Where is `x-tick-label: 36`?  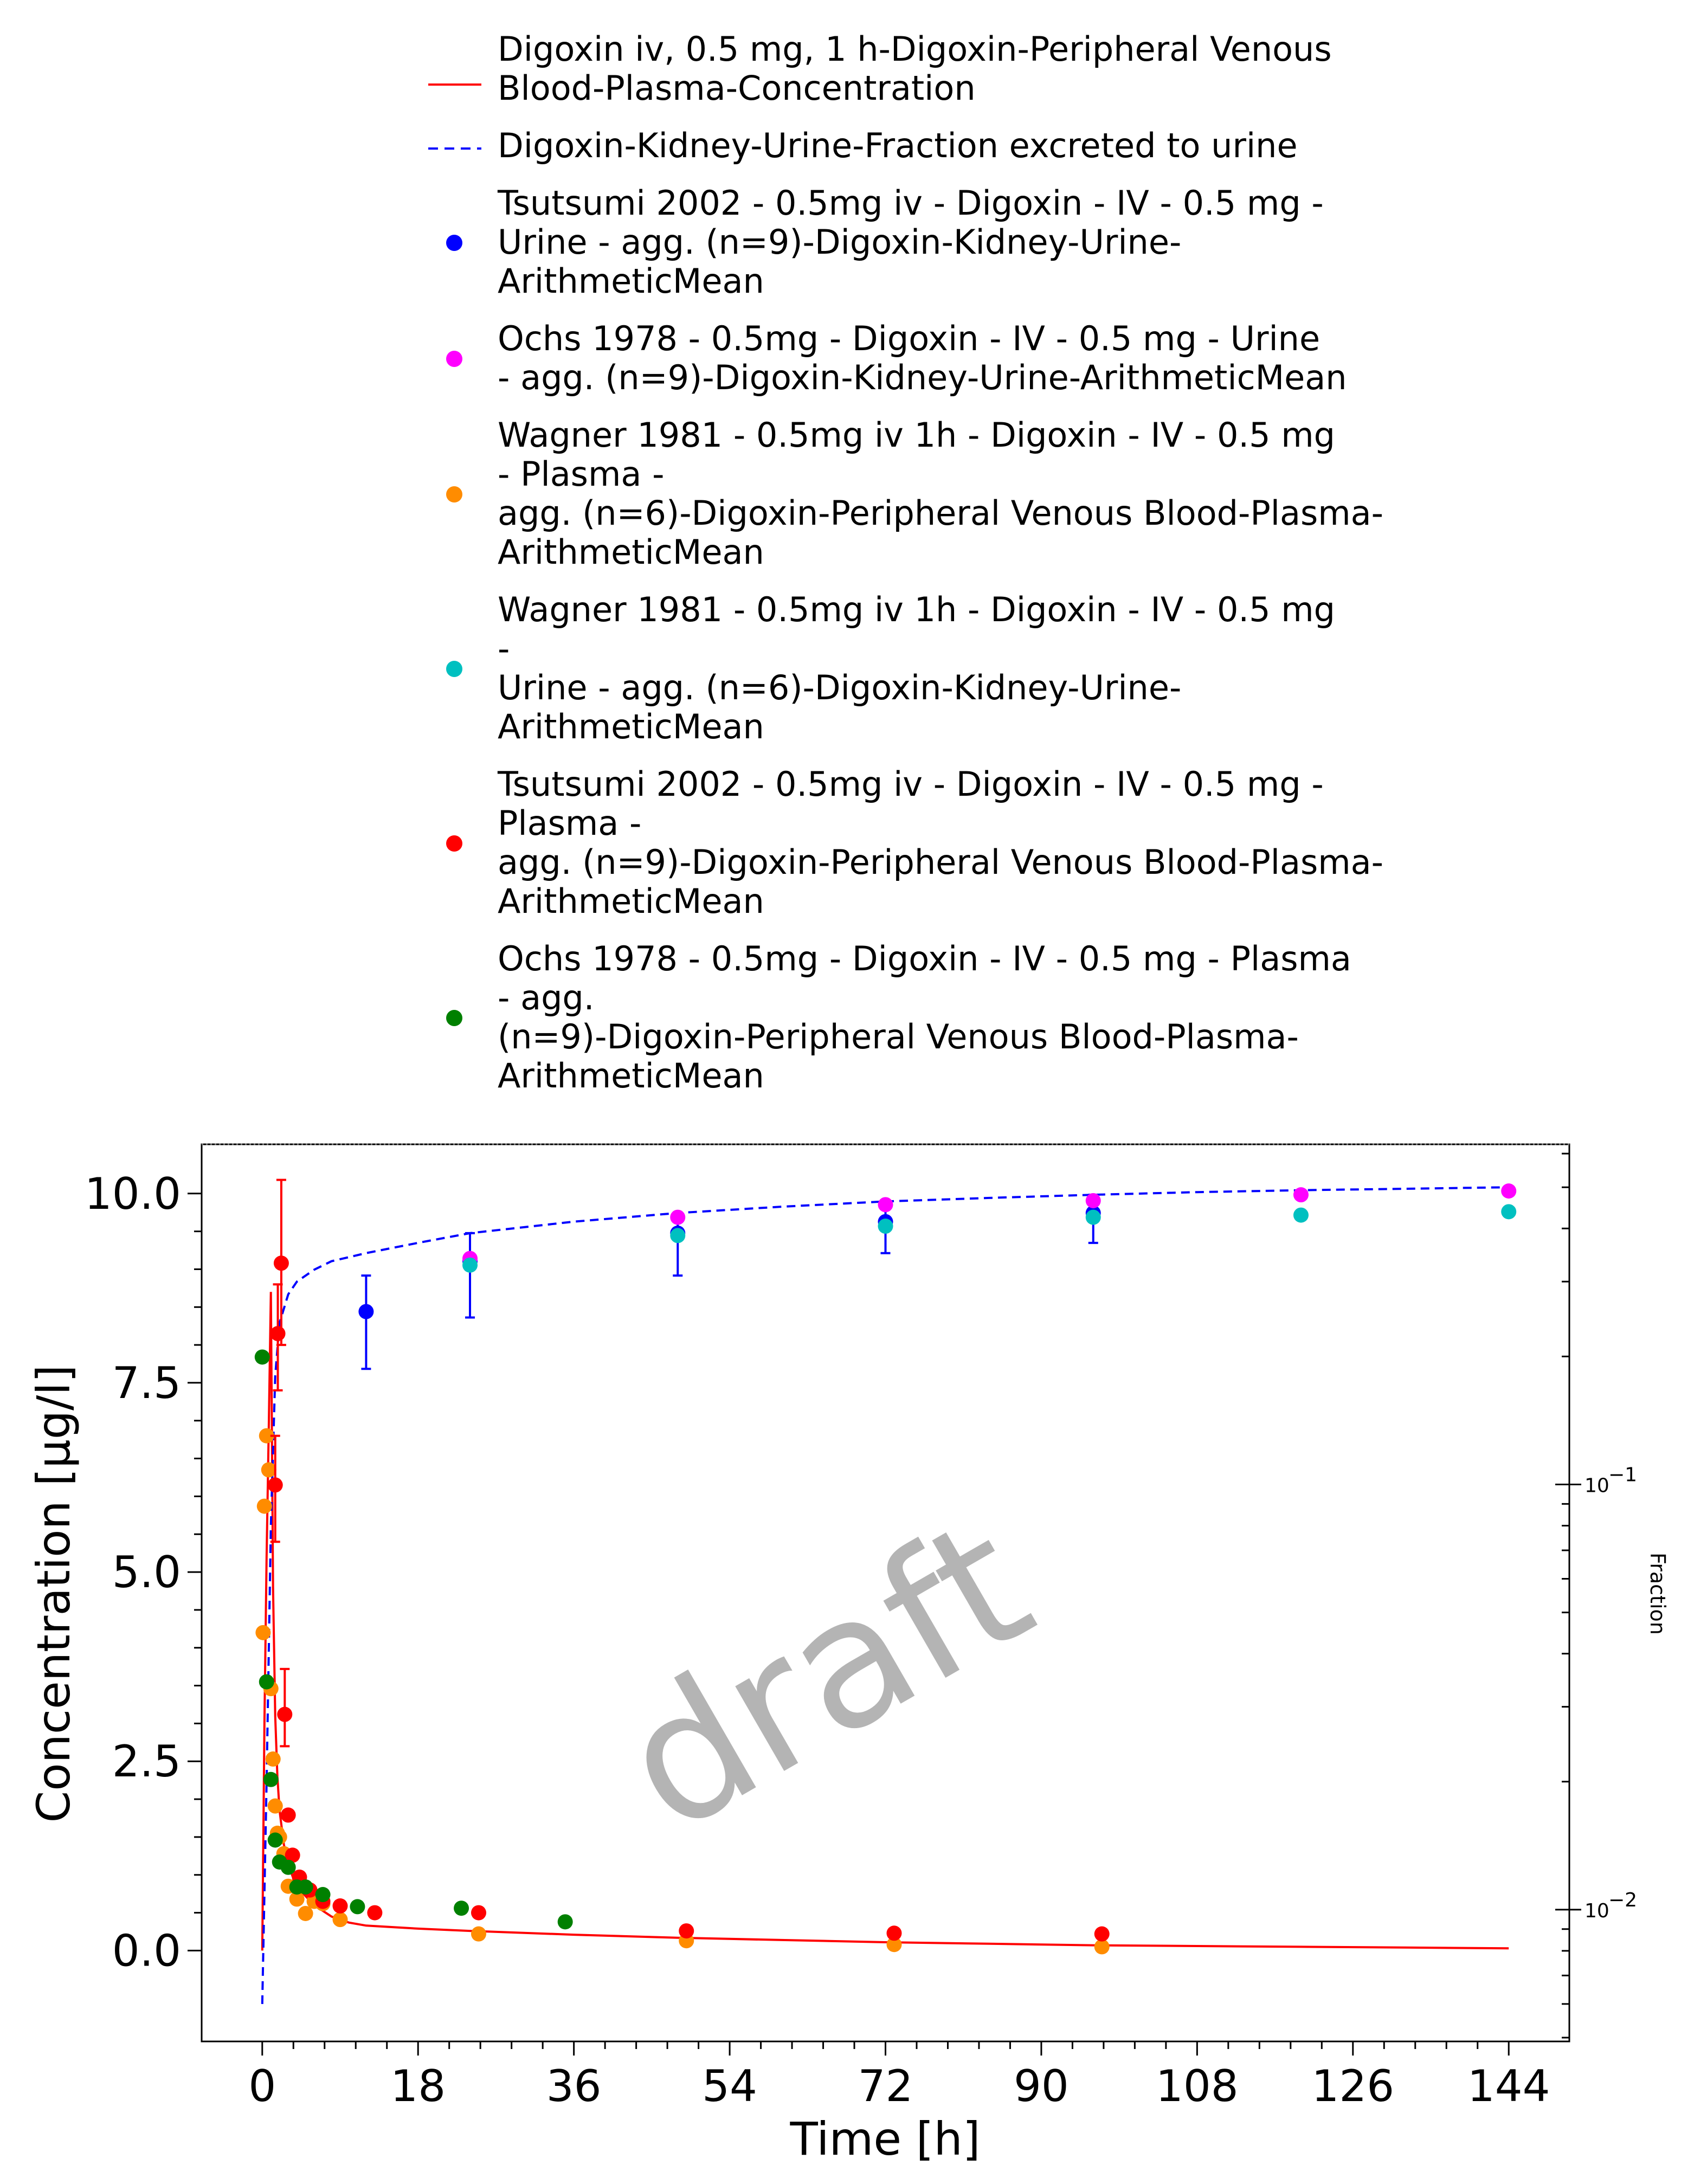 x-tick-label: 36 is located at coordinates (574, 2086).